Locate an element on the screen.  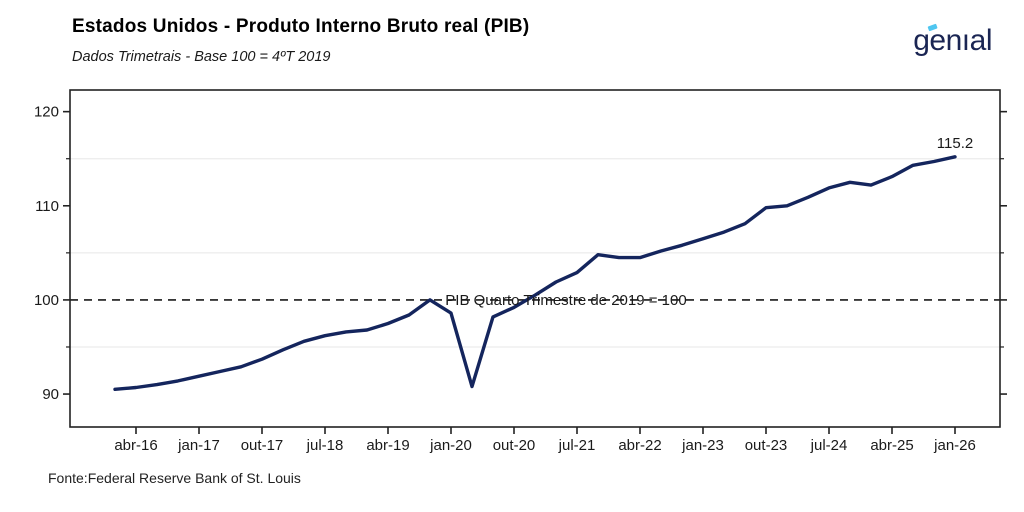
y-tick-label: 90 is located at coordinates (50, 394).